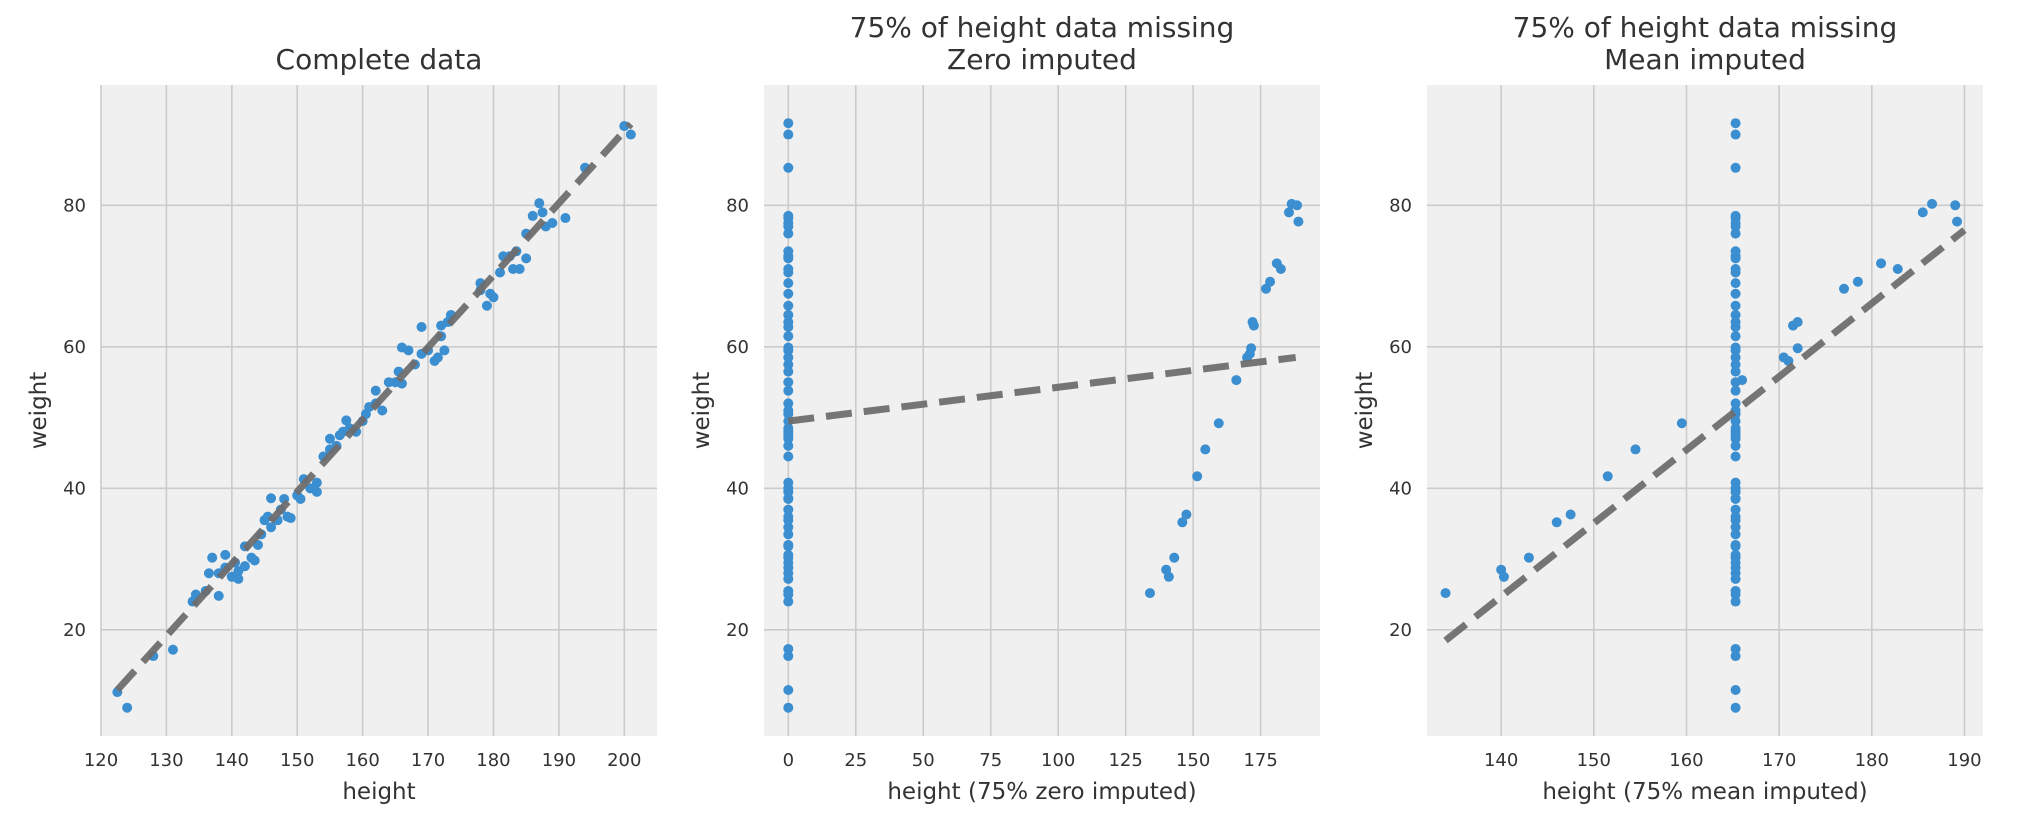  I want to click on x-tick-label: 75, so click(990, 760).